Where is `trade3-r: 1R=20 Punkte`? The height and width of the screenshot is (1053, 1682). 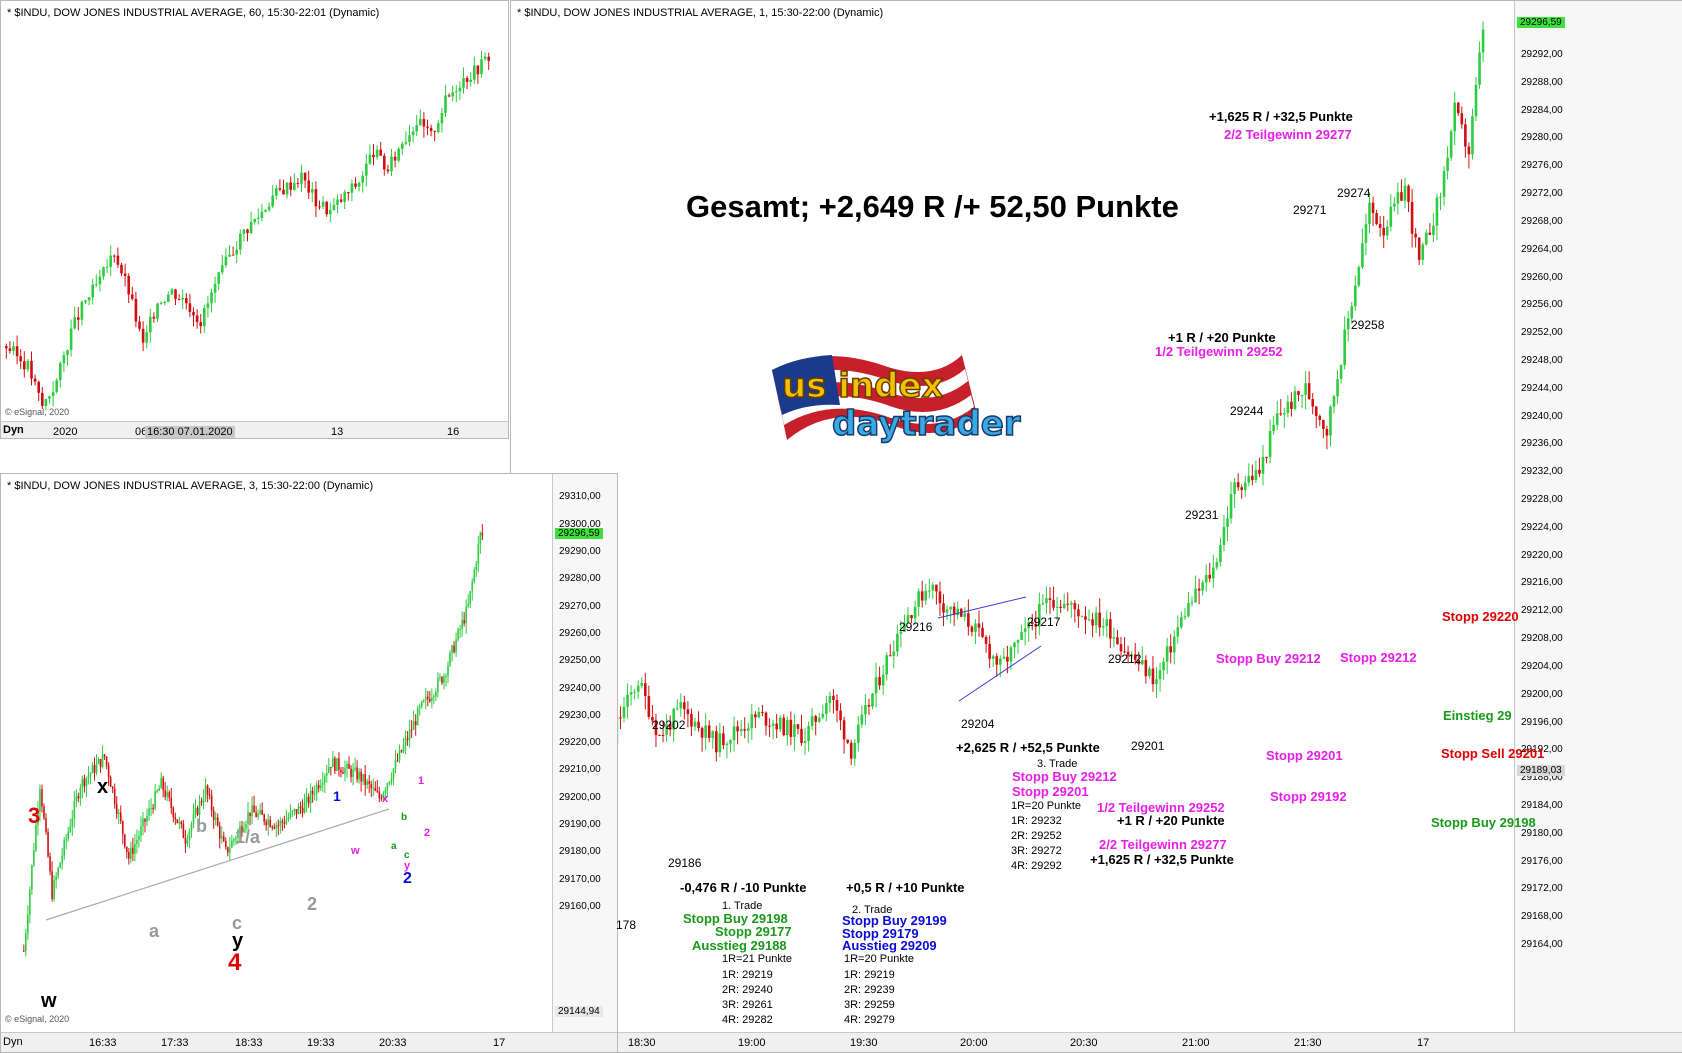
trade3-r: 1R=20 Punkte is located at coordinates (1046, 806).